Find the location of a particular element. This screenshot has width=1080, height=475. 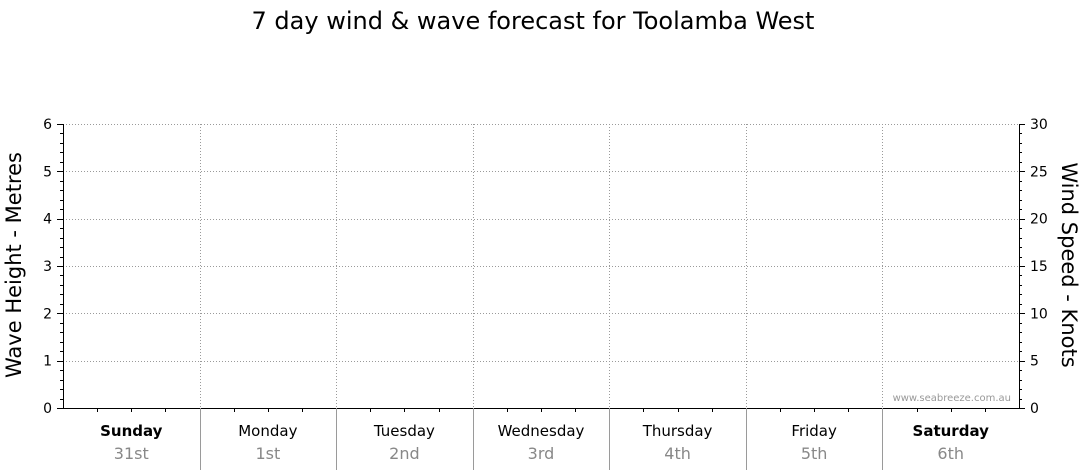

date-label: 4th is located at coordinates (677, 453).